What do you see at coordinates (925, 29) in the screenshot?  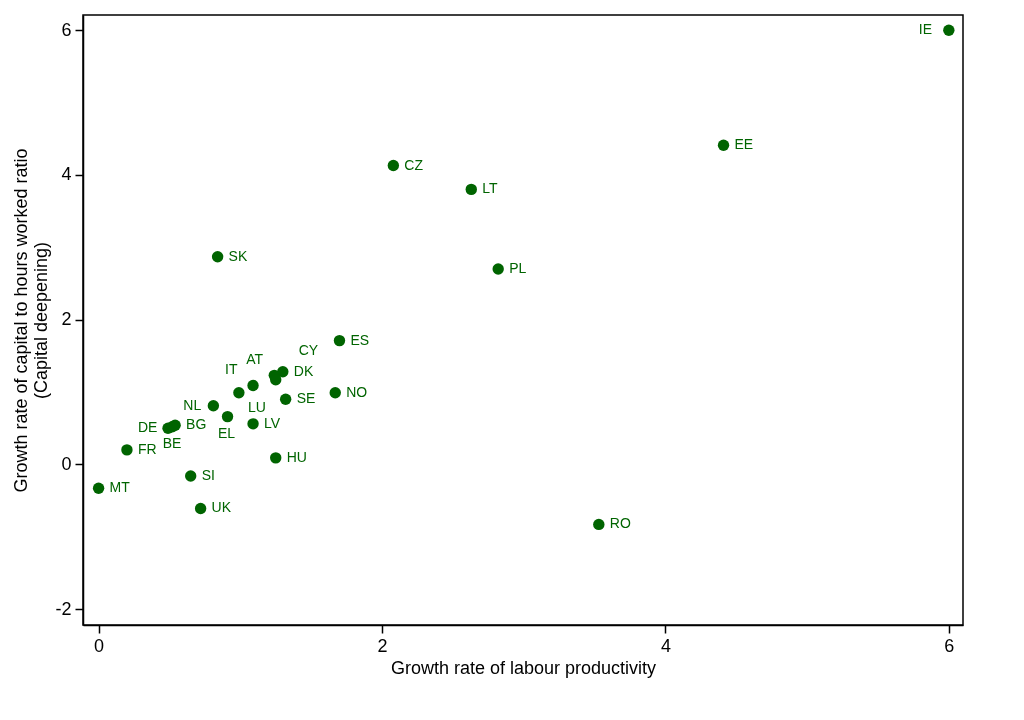 I see `data-label: IE` at bounding box center [925, 29].